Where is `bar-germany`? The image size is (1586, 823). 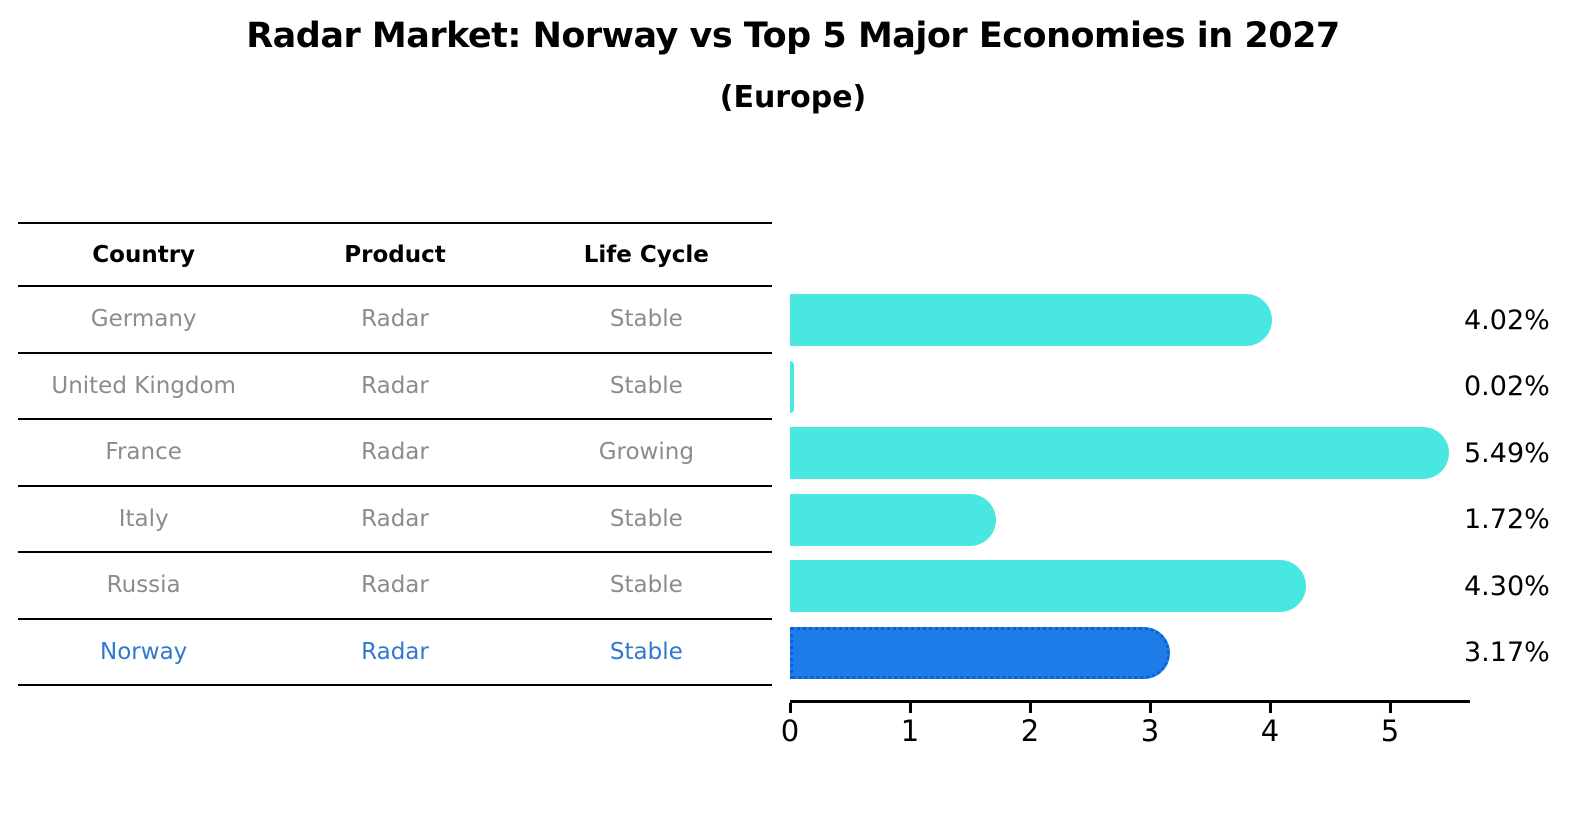 bar-germany is located at coordinates (1031, 320).